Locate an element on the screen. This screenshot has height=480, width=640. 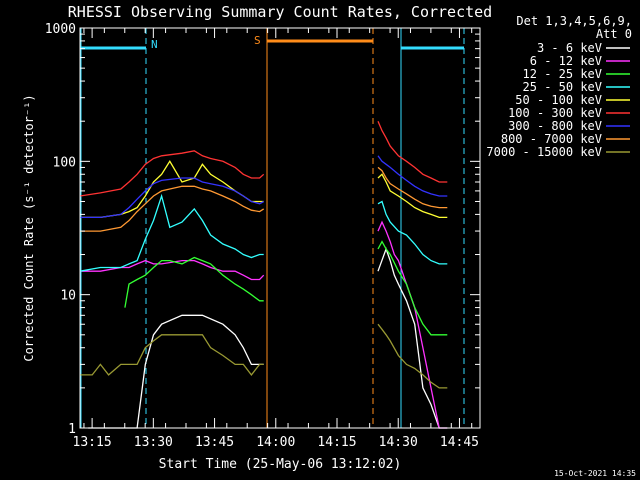
legend-label-2: 12 - 25 keV is located at coordinates (562, 74).